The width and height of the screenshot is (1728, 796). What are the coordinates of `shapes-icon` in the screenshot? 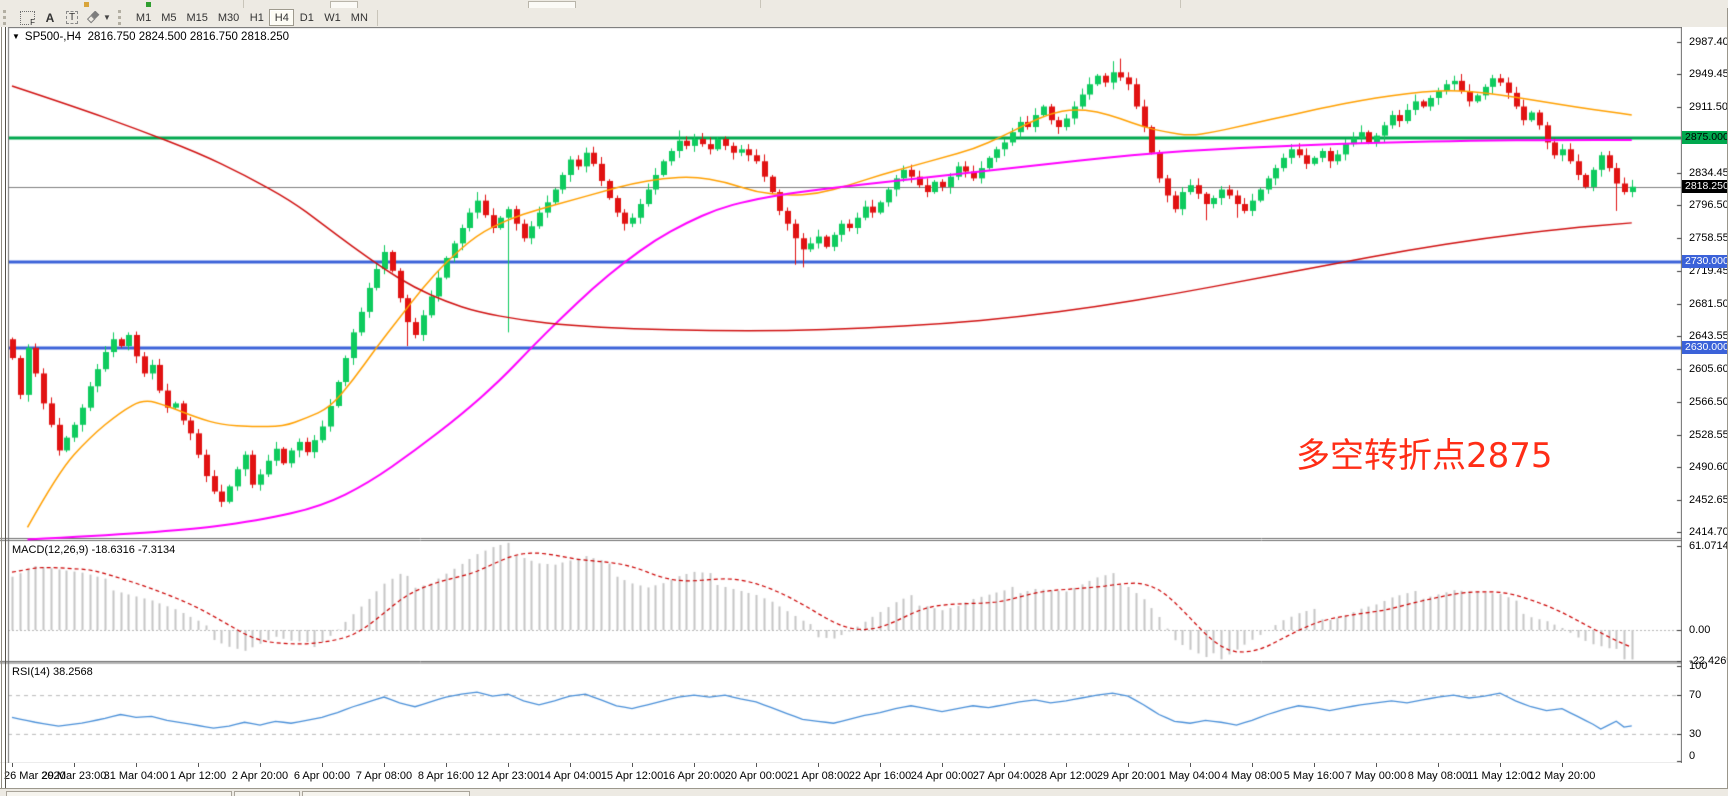 It's located at (94, 17).